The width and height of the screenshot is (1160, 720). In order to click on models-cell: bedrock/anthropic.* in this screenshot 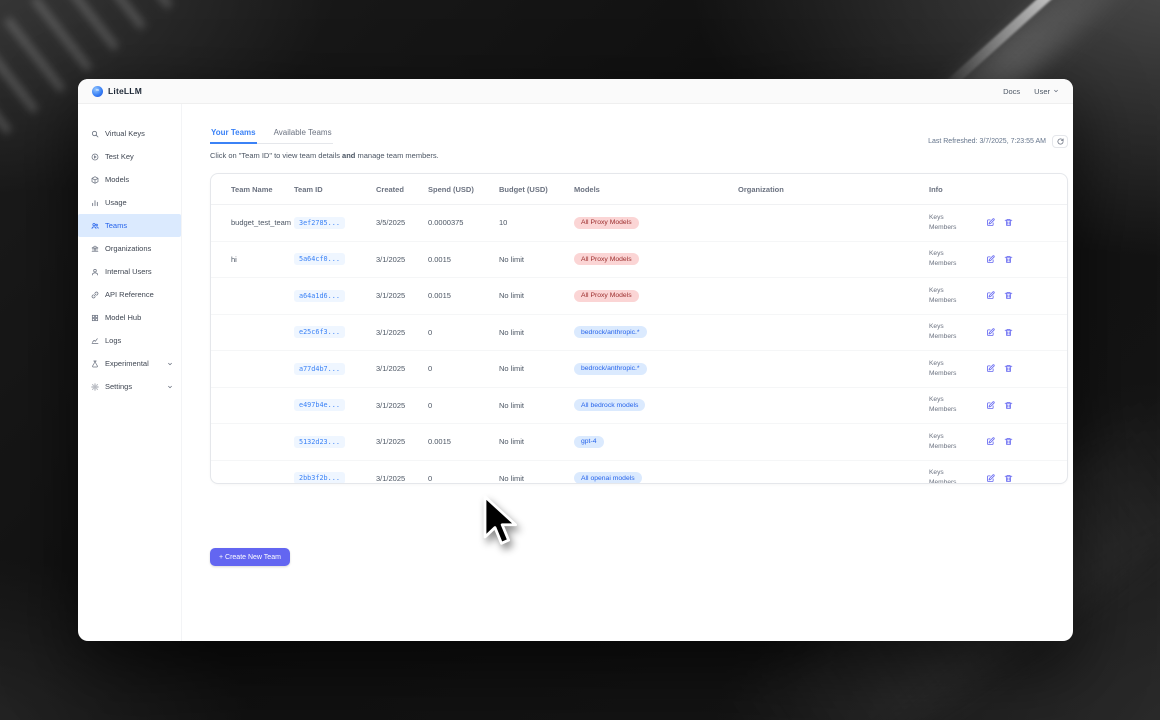, I will do `click(656, 332)`.